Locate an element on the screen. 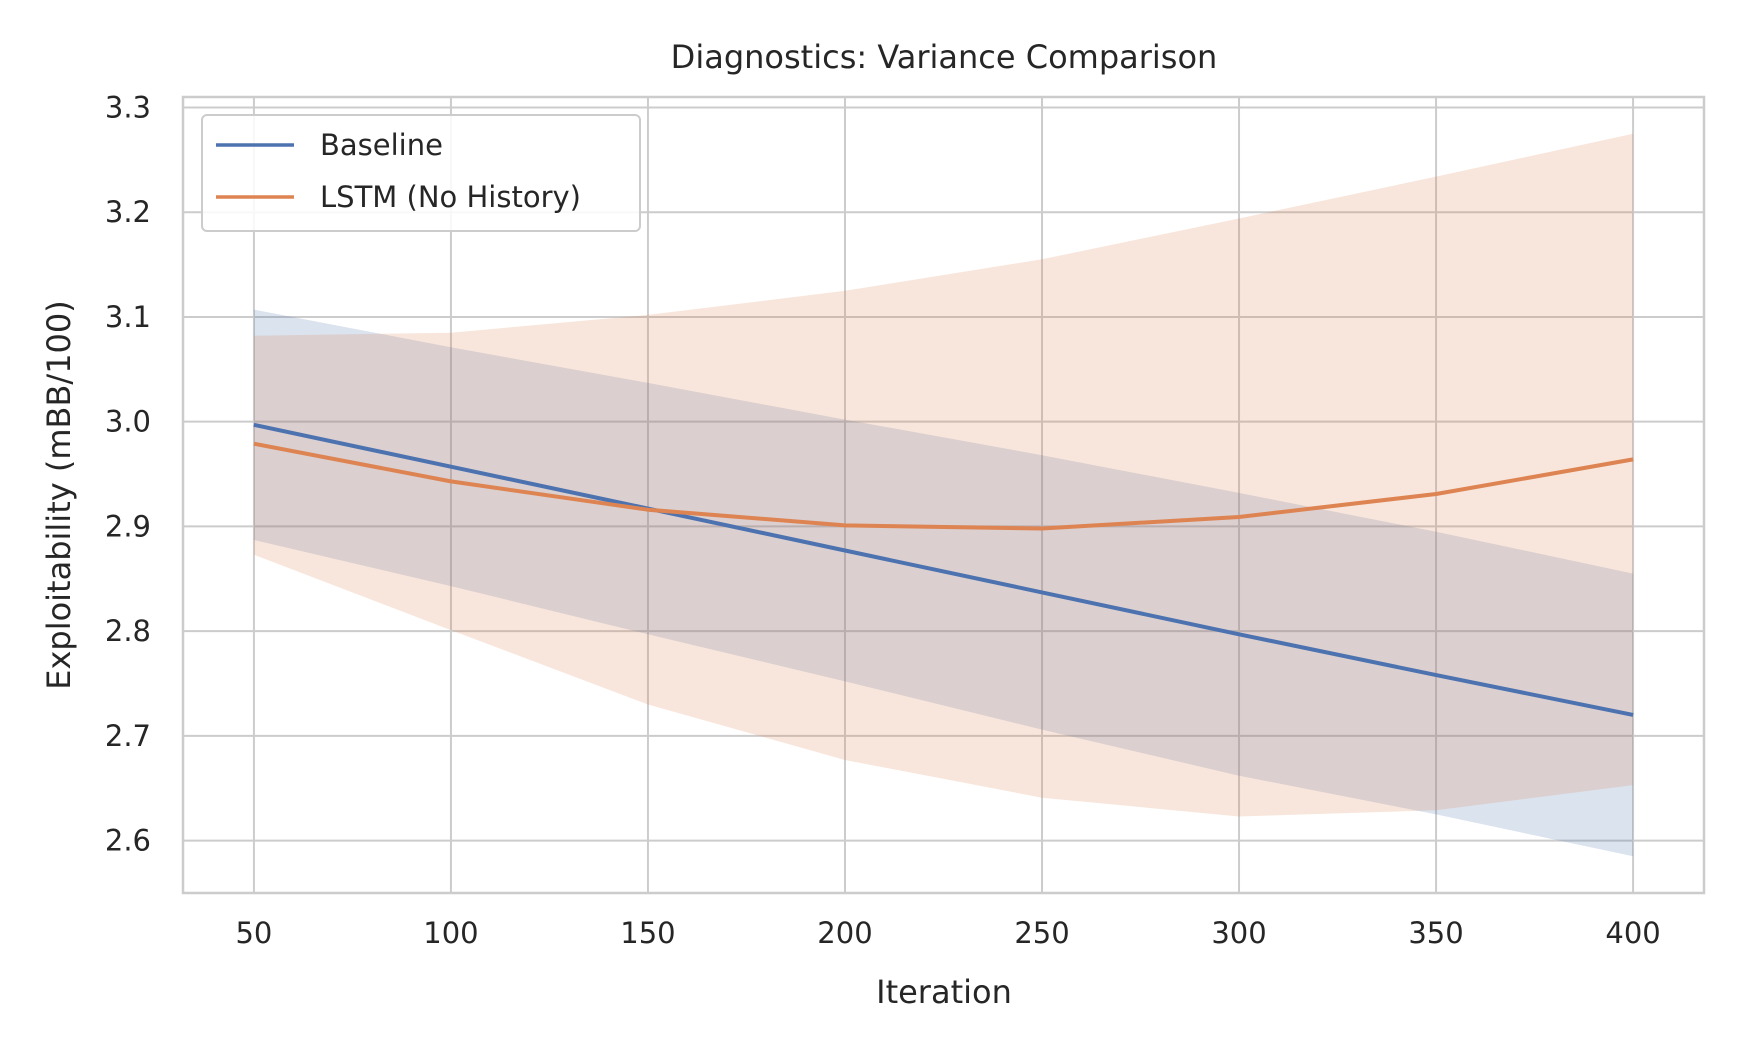 The image size is (1740, 1050). legend-box is located at coordinates (421, 173).